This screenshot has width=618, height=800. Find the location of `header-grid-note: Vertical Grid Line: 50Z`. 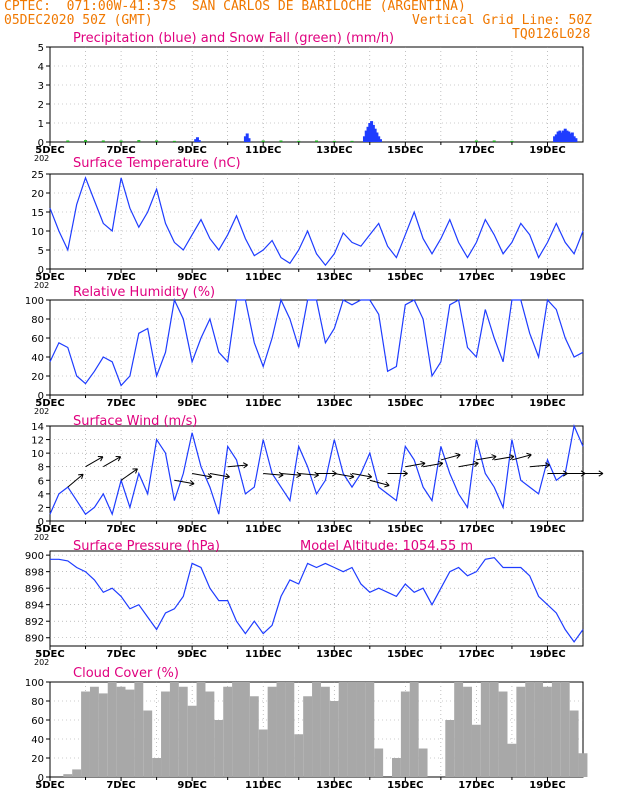

header-grid-note: Vertical Grid Line: 50Z is located at coordinates (502, 20).